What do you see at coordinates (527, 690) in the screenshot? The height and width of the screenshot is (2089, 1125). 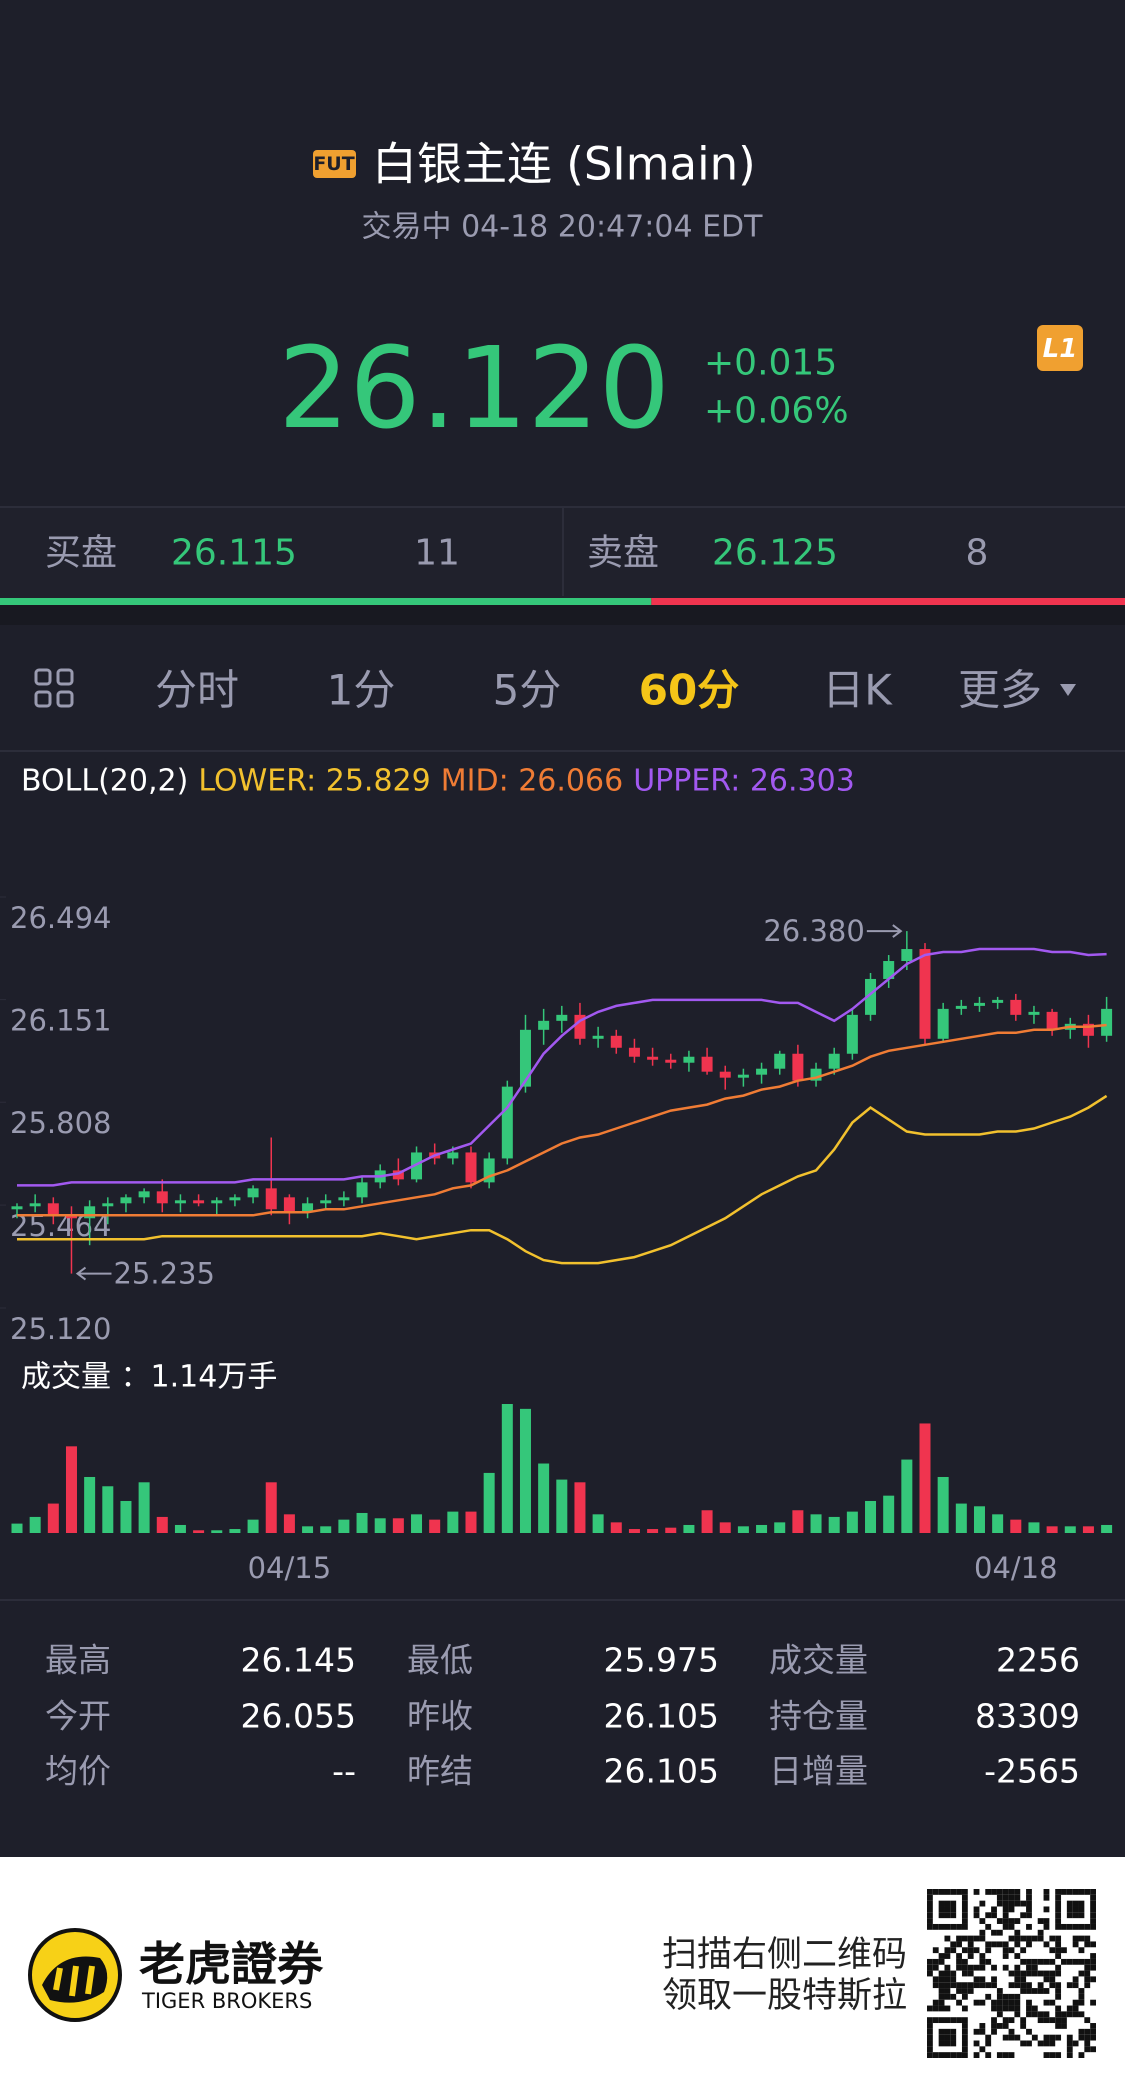 I see `tab: 5分` at bounding box center [527, 690].